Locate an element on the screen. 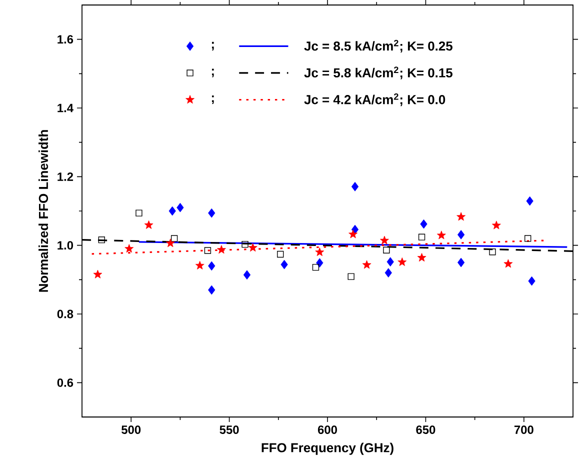 This screenshot has width=582, height=456. x-tick-label: 500 is located at coordinates (131, 430).